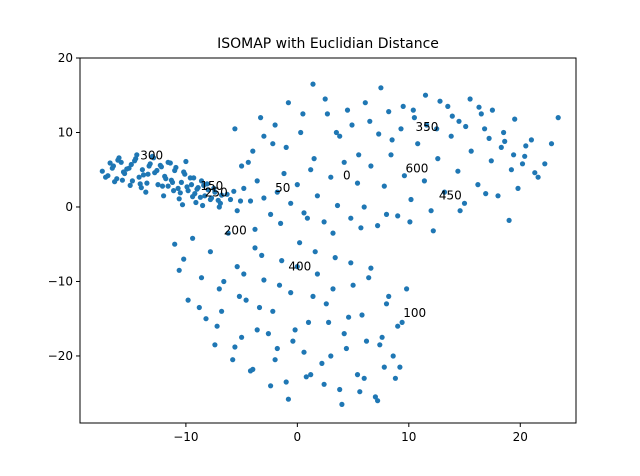 The height and width of the screenshot is (476, 640). What do you see at coordinates (347, 175) in the screenshot?
I see `annotation-label: 0` at bounding box center [347, 175].